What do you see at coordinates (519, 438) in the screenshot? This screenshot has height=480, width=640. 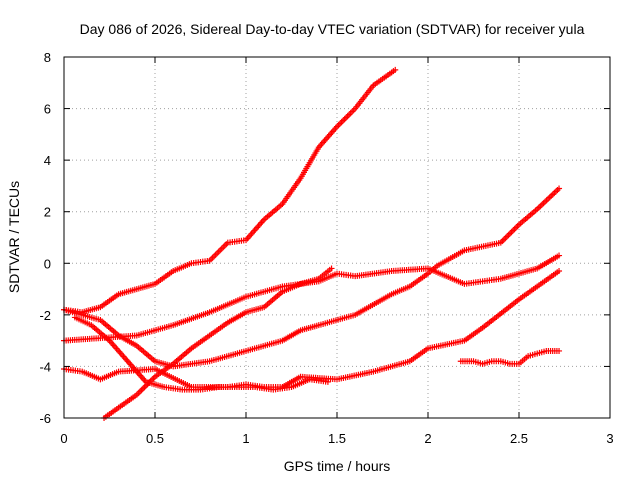 I see `x-tick-label: 2.5` at bounding box center [519, 438].